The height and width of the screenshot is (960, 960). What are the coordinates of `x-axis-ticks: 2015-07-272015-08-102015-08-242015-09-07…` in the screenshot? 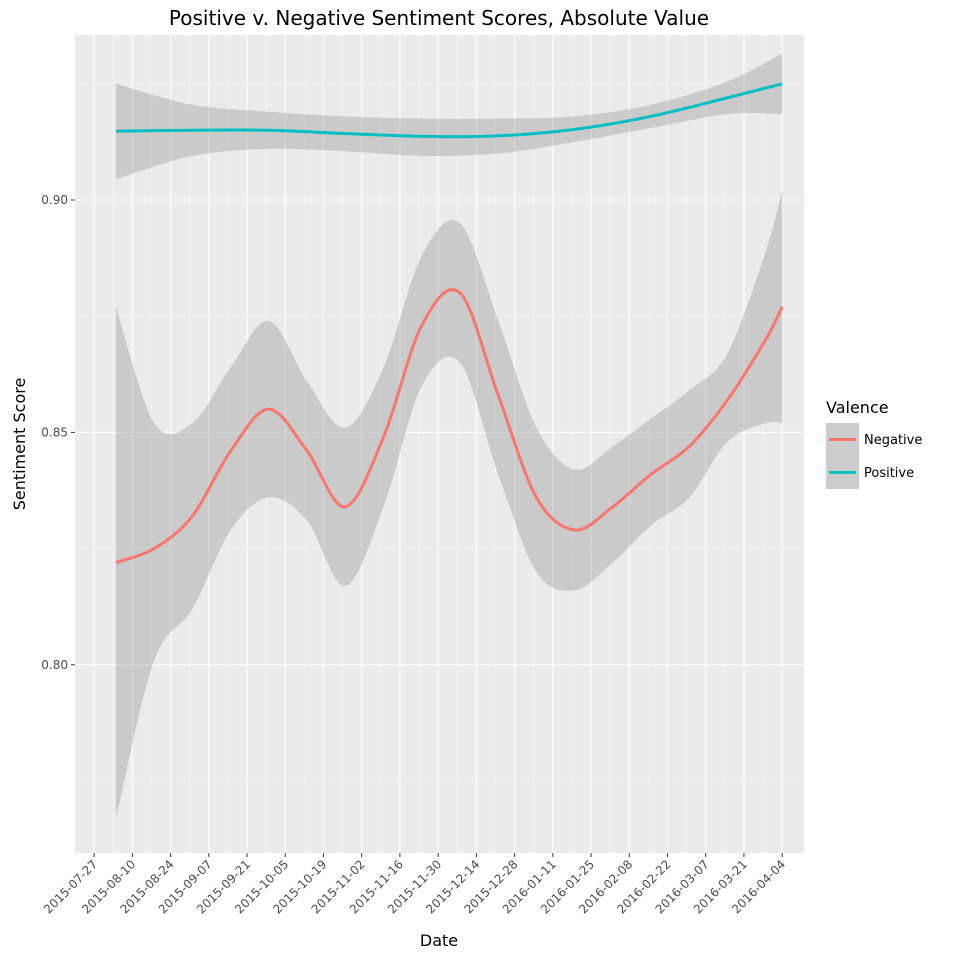 It's located at (414, 884).